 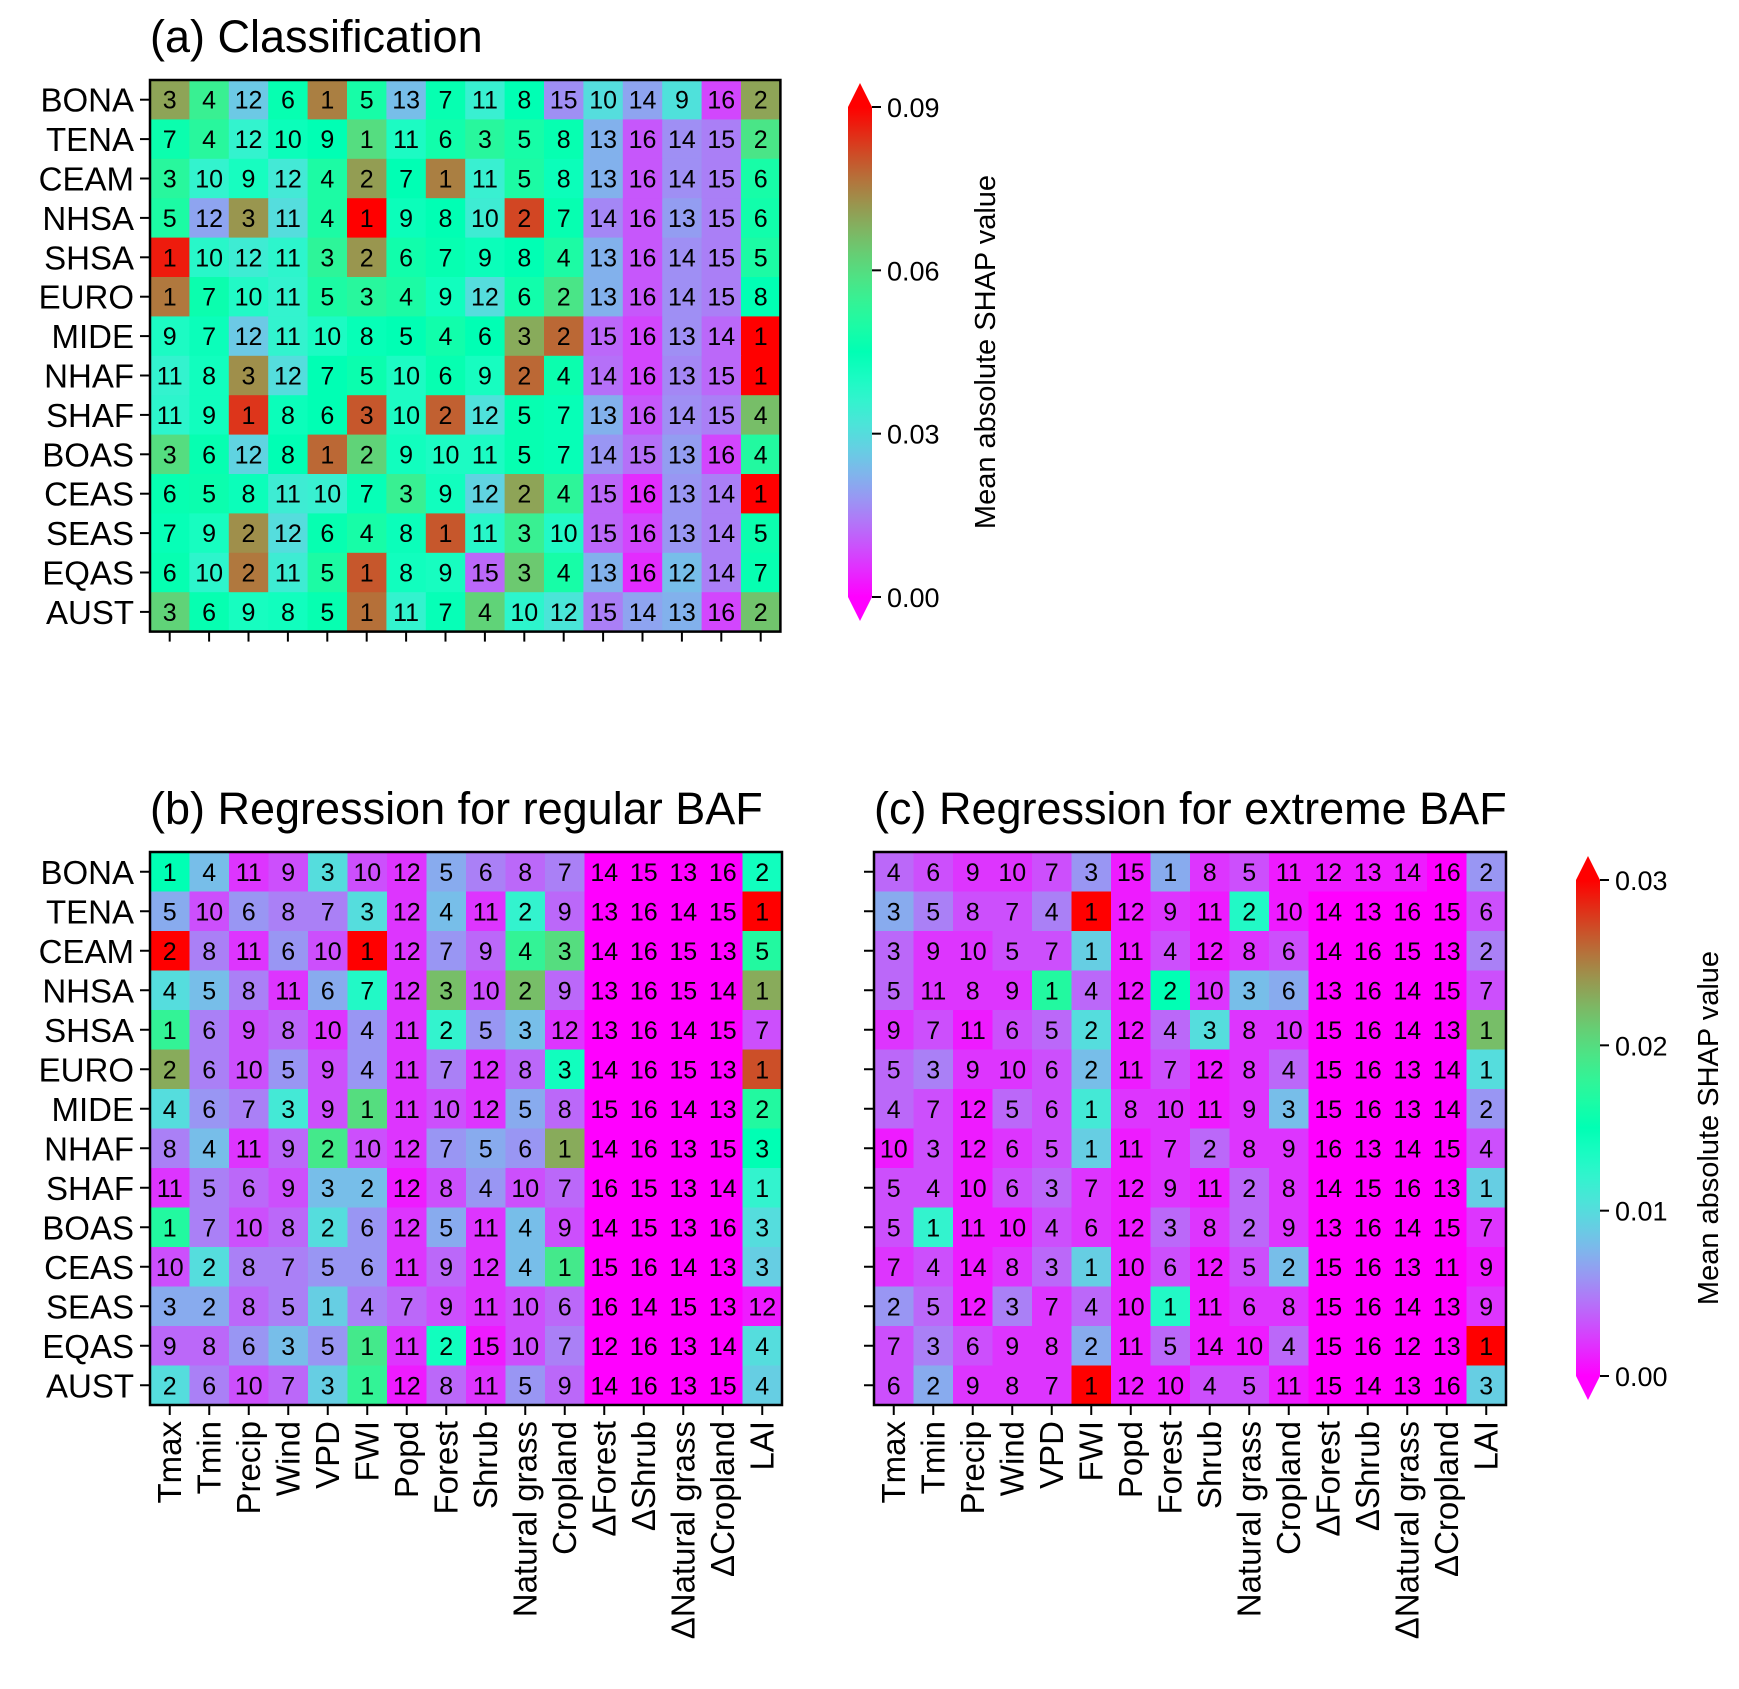 What do you see at coordinates (1190, 1128) in the screenshot?
I see `heatmap-frame` at bounding box center [1190, 1128].